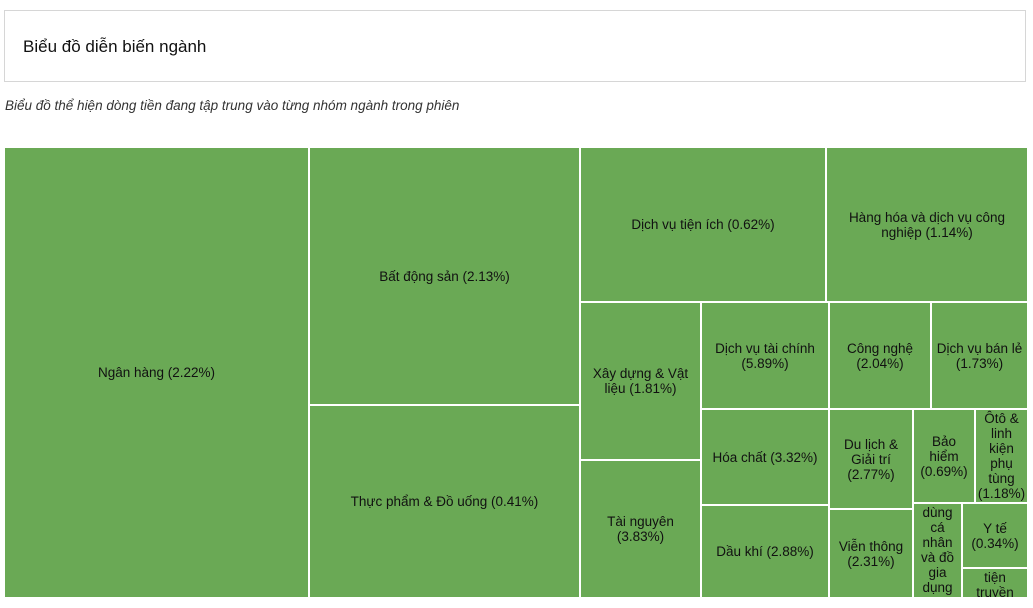 This screenshot has width=1033, height=608. I want to click on treemap-tile-label: Công nghệ (2.04%), so click(880, 355).